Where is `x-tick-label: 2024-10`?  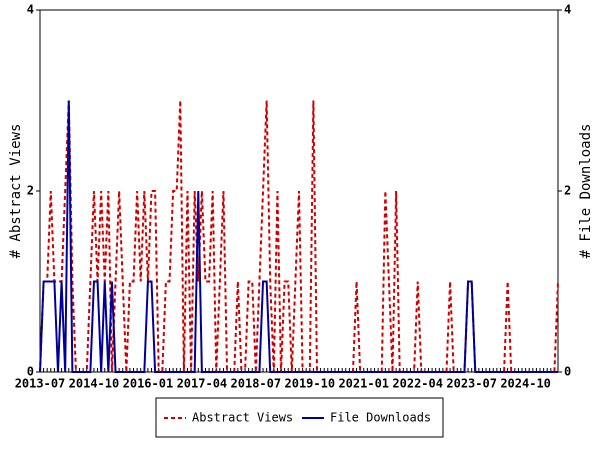
x-tick-label: 2024-10 is located at coordinates (525, 384).